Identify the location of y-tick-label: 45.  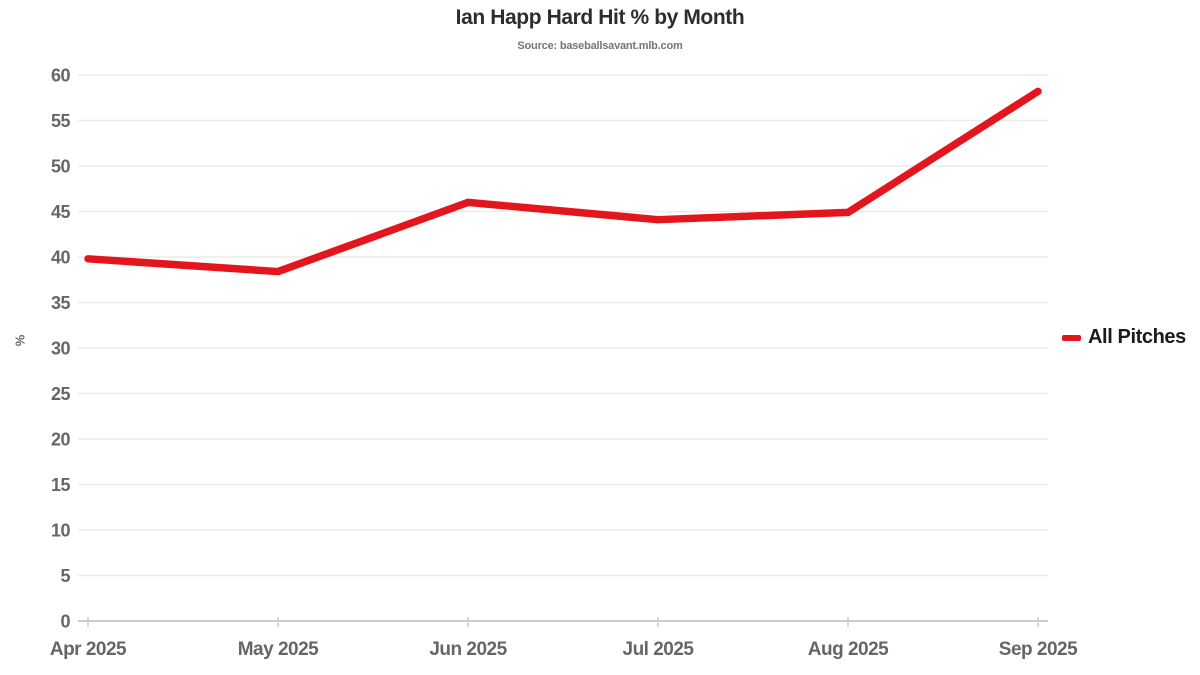
(61, 212).